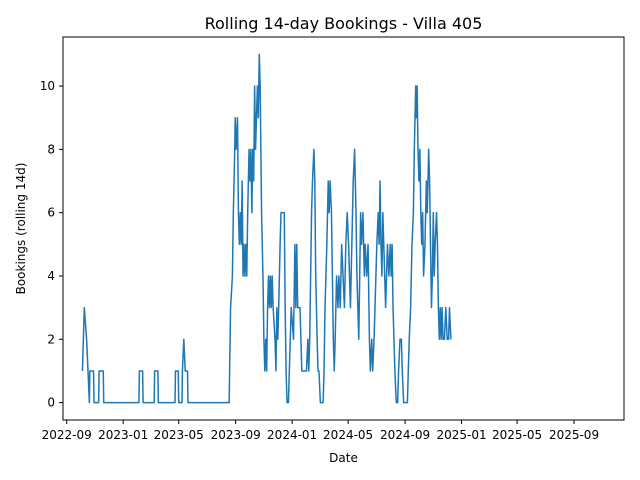 The width and height of the screenshot is (640, 480). Describe the element at coordinates (51, 213) in the screenshot. I see `y-tick-label: 6` at that location.